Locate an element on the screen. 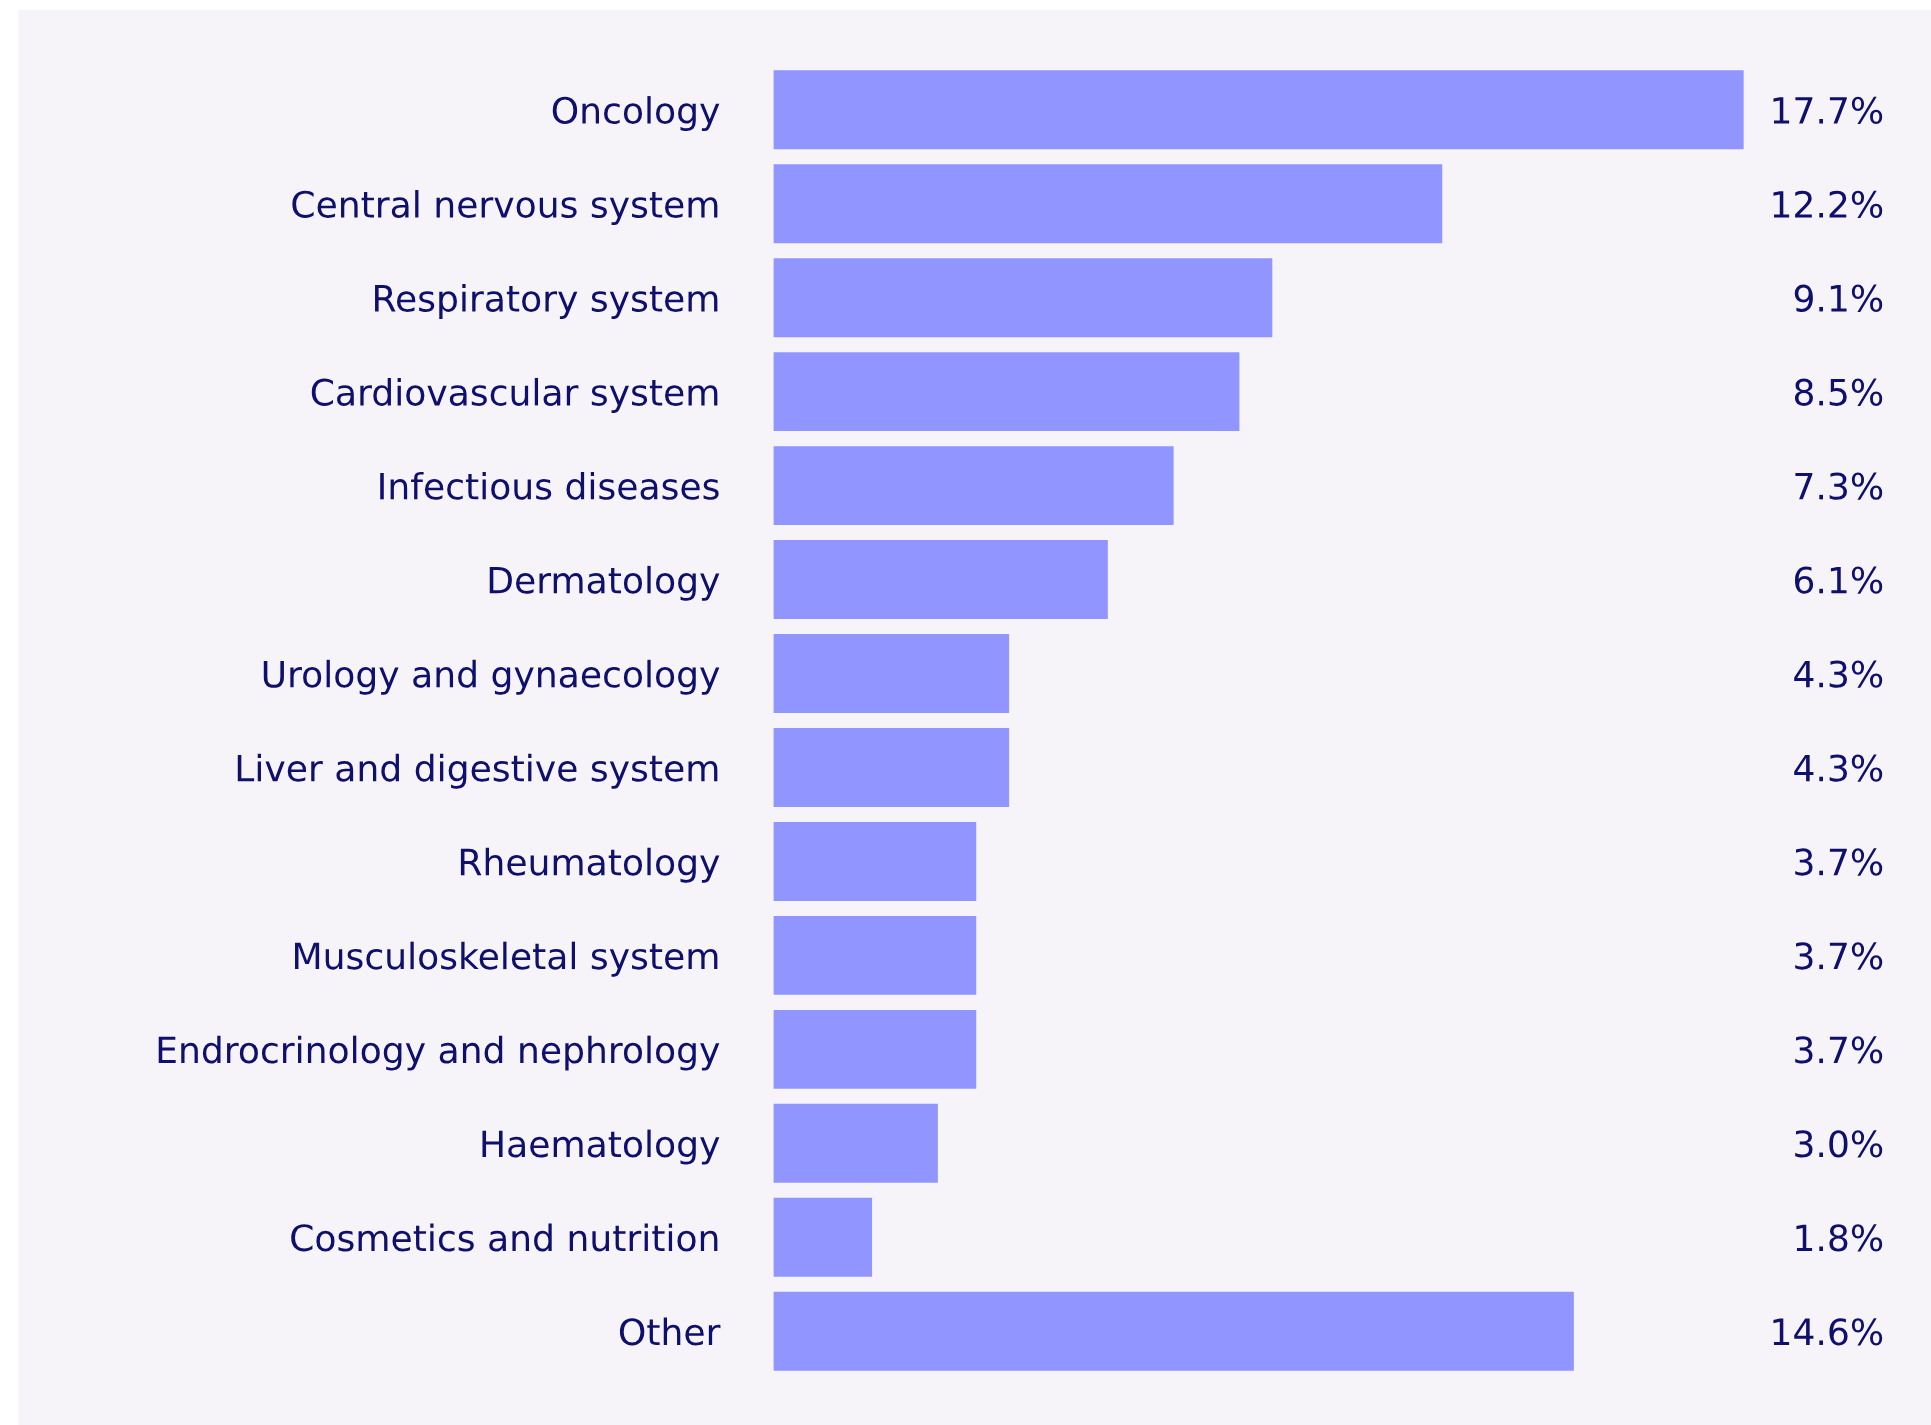 Image resolution: width=1931 pixels, height=1425 pixels. y-tick-label: Dermatology is located at coordinates (604, 583).